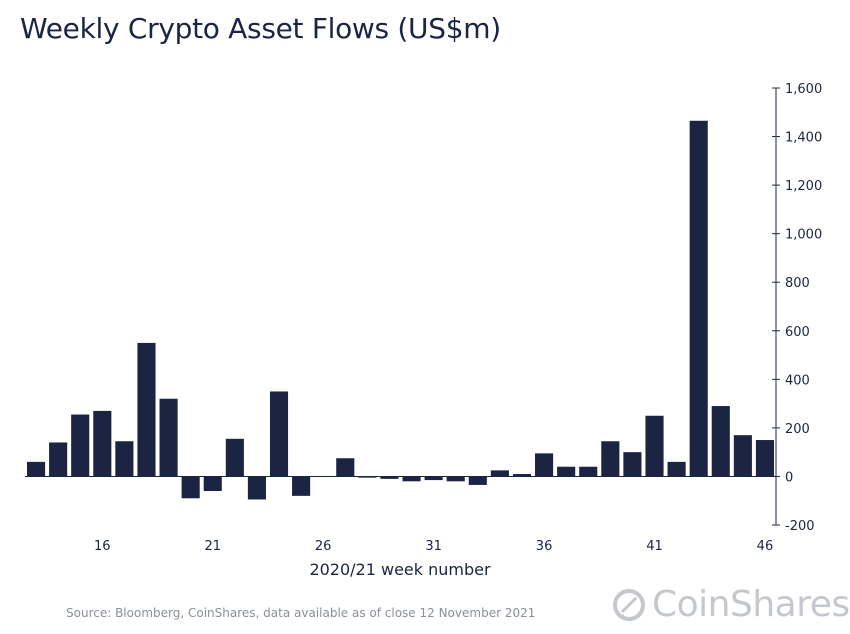  I want to click on coinshares-logo: CoinShares, so click(731, 604).